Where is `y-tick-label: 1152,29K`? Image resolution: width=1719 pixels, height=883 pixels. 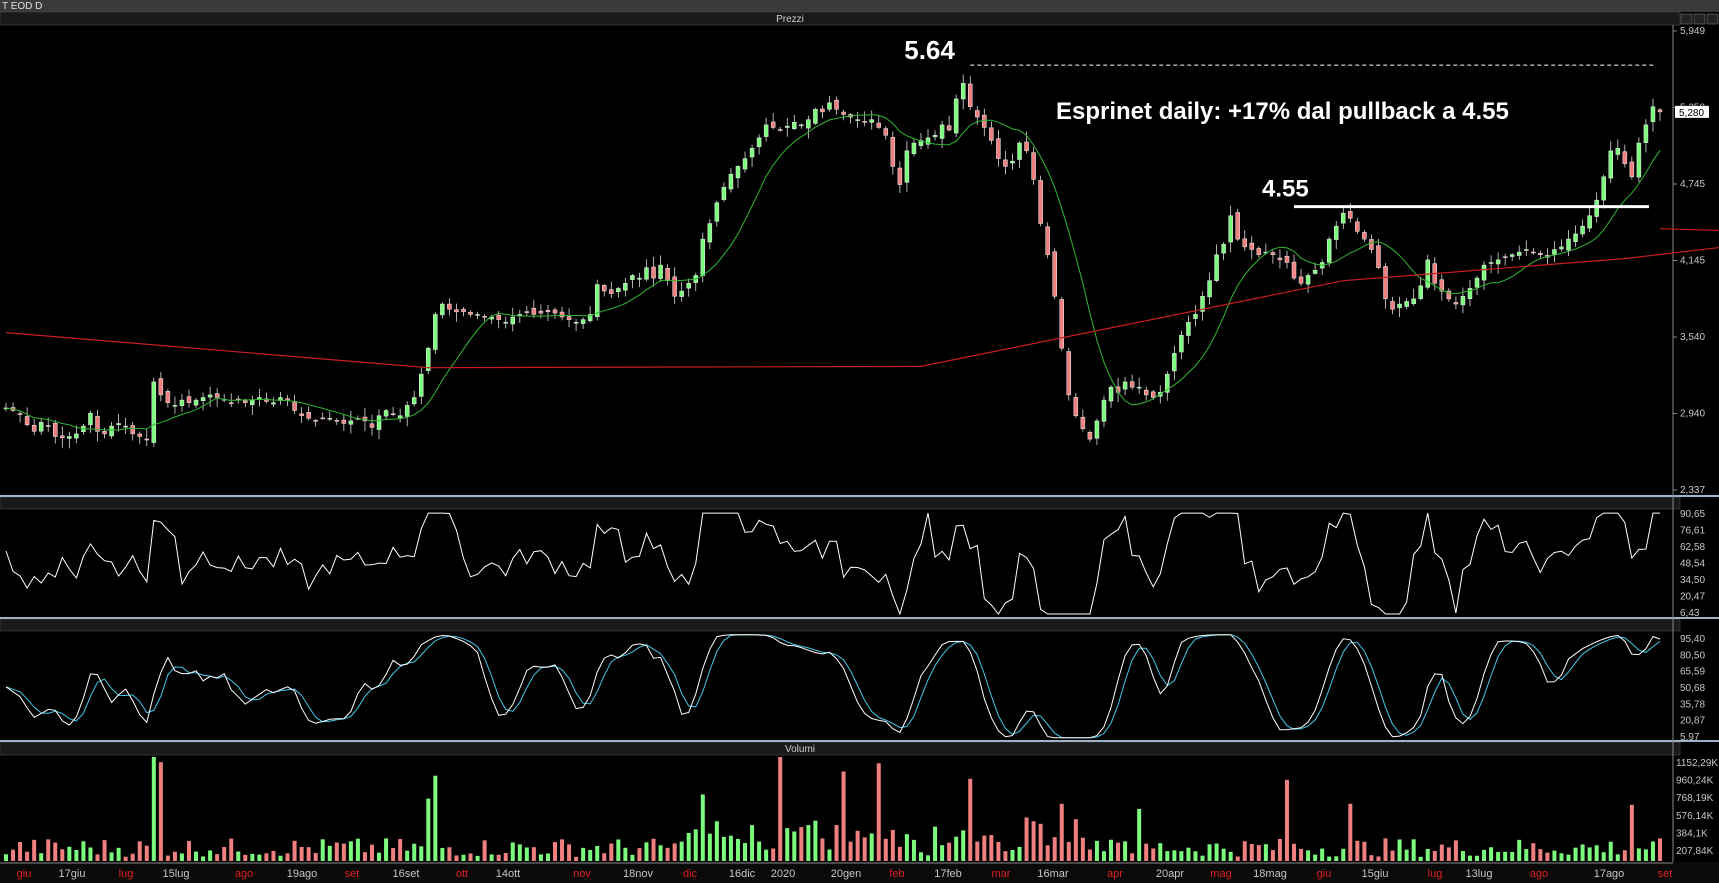
y-tick-label: 1152,29K is located at coordinates (1697, 763).